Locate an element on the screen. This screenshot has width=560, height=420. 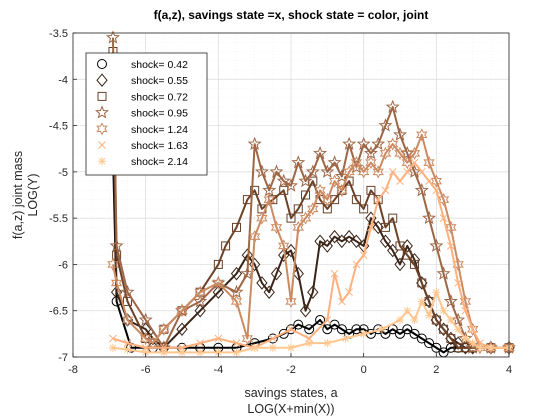
legend-label: shock= 0.42 is located at coordinates (159, 65).